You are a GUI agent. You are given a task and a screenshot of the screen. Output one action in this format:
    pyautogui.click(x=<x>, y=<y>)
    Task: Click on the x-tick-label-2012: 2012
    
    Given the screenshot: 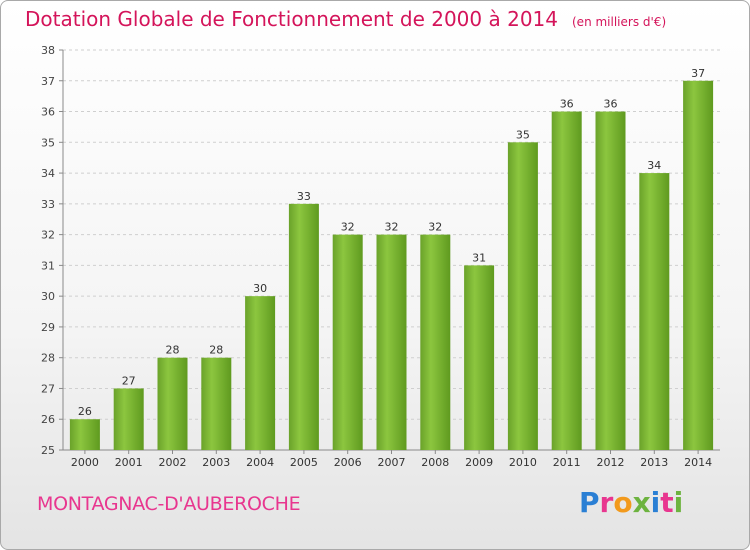 What is the action you would take?
    pyautogui.click(x=611, y=462)
    